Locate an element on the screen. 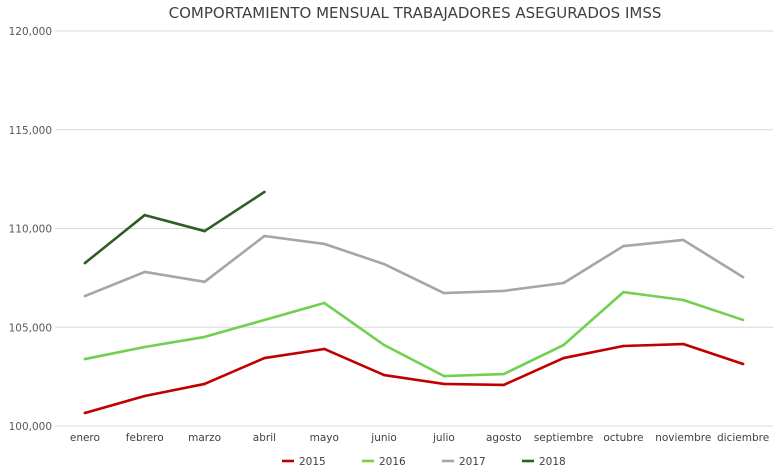 The height and width of the screenshot is (468, 777). x-tick-label: febrero is located at coordinates (145, 438).